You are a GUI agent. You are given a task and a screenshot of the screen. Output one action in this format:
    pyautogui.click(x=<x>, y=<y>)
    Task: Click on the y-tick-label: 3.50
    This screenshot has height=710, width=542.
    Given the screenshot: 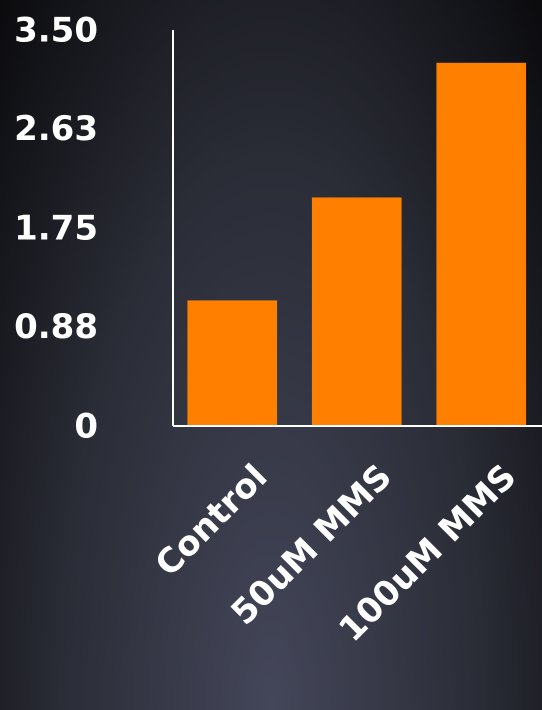 What is the action you would take?
    pyautogui.click(x=56, y=31)
    